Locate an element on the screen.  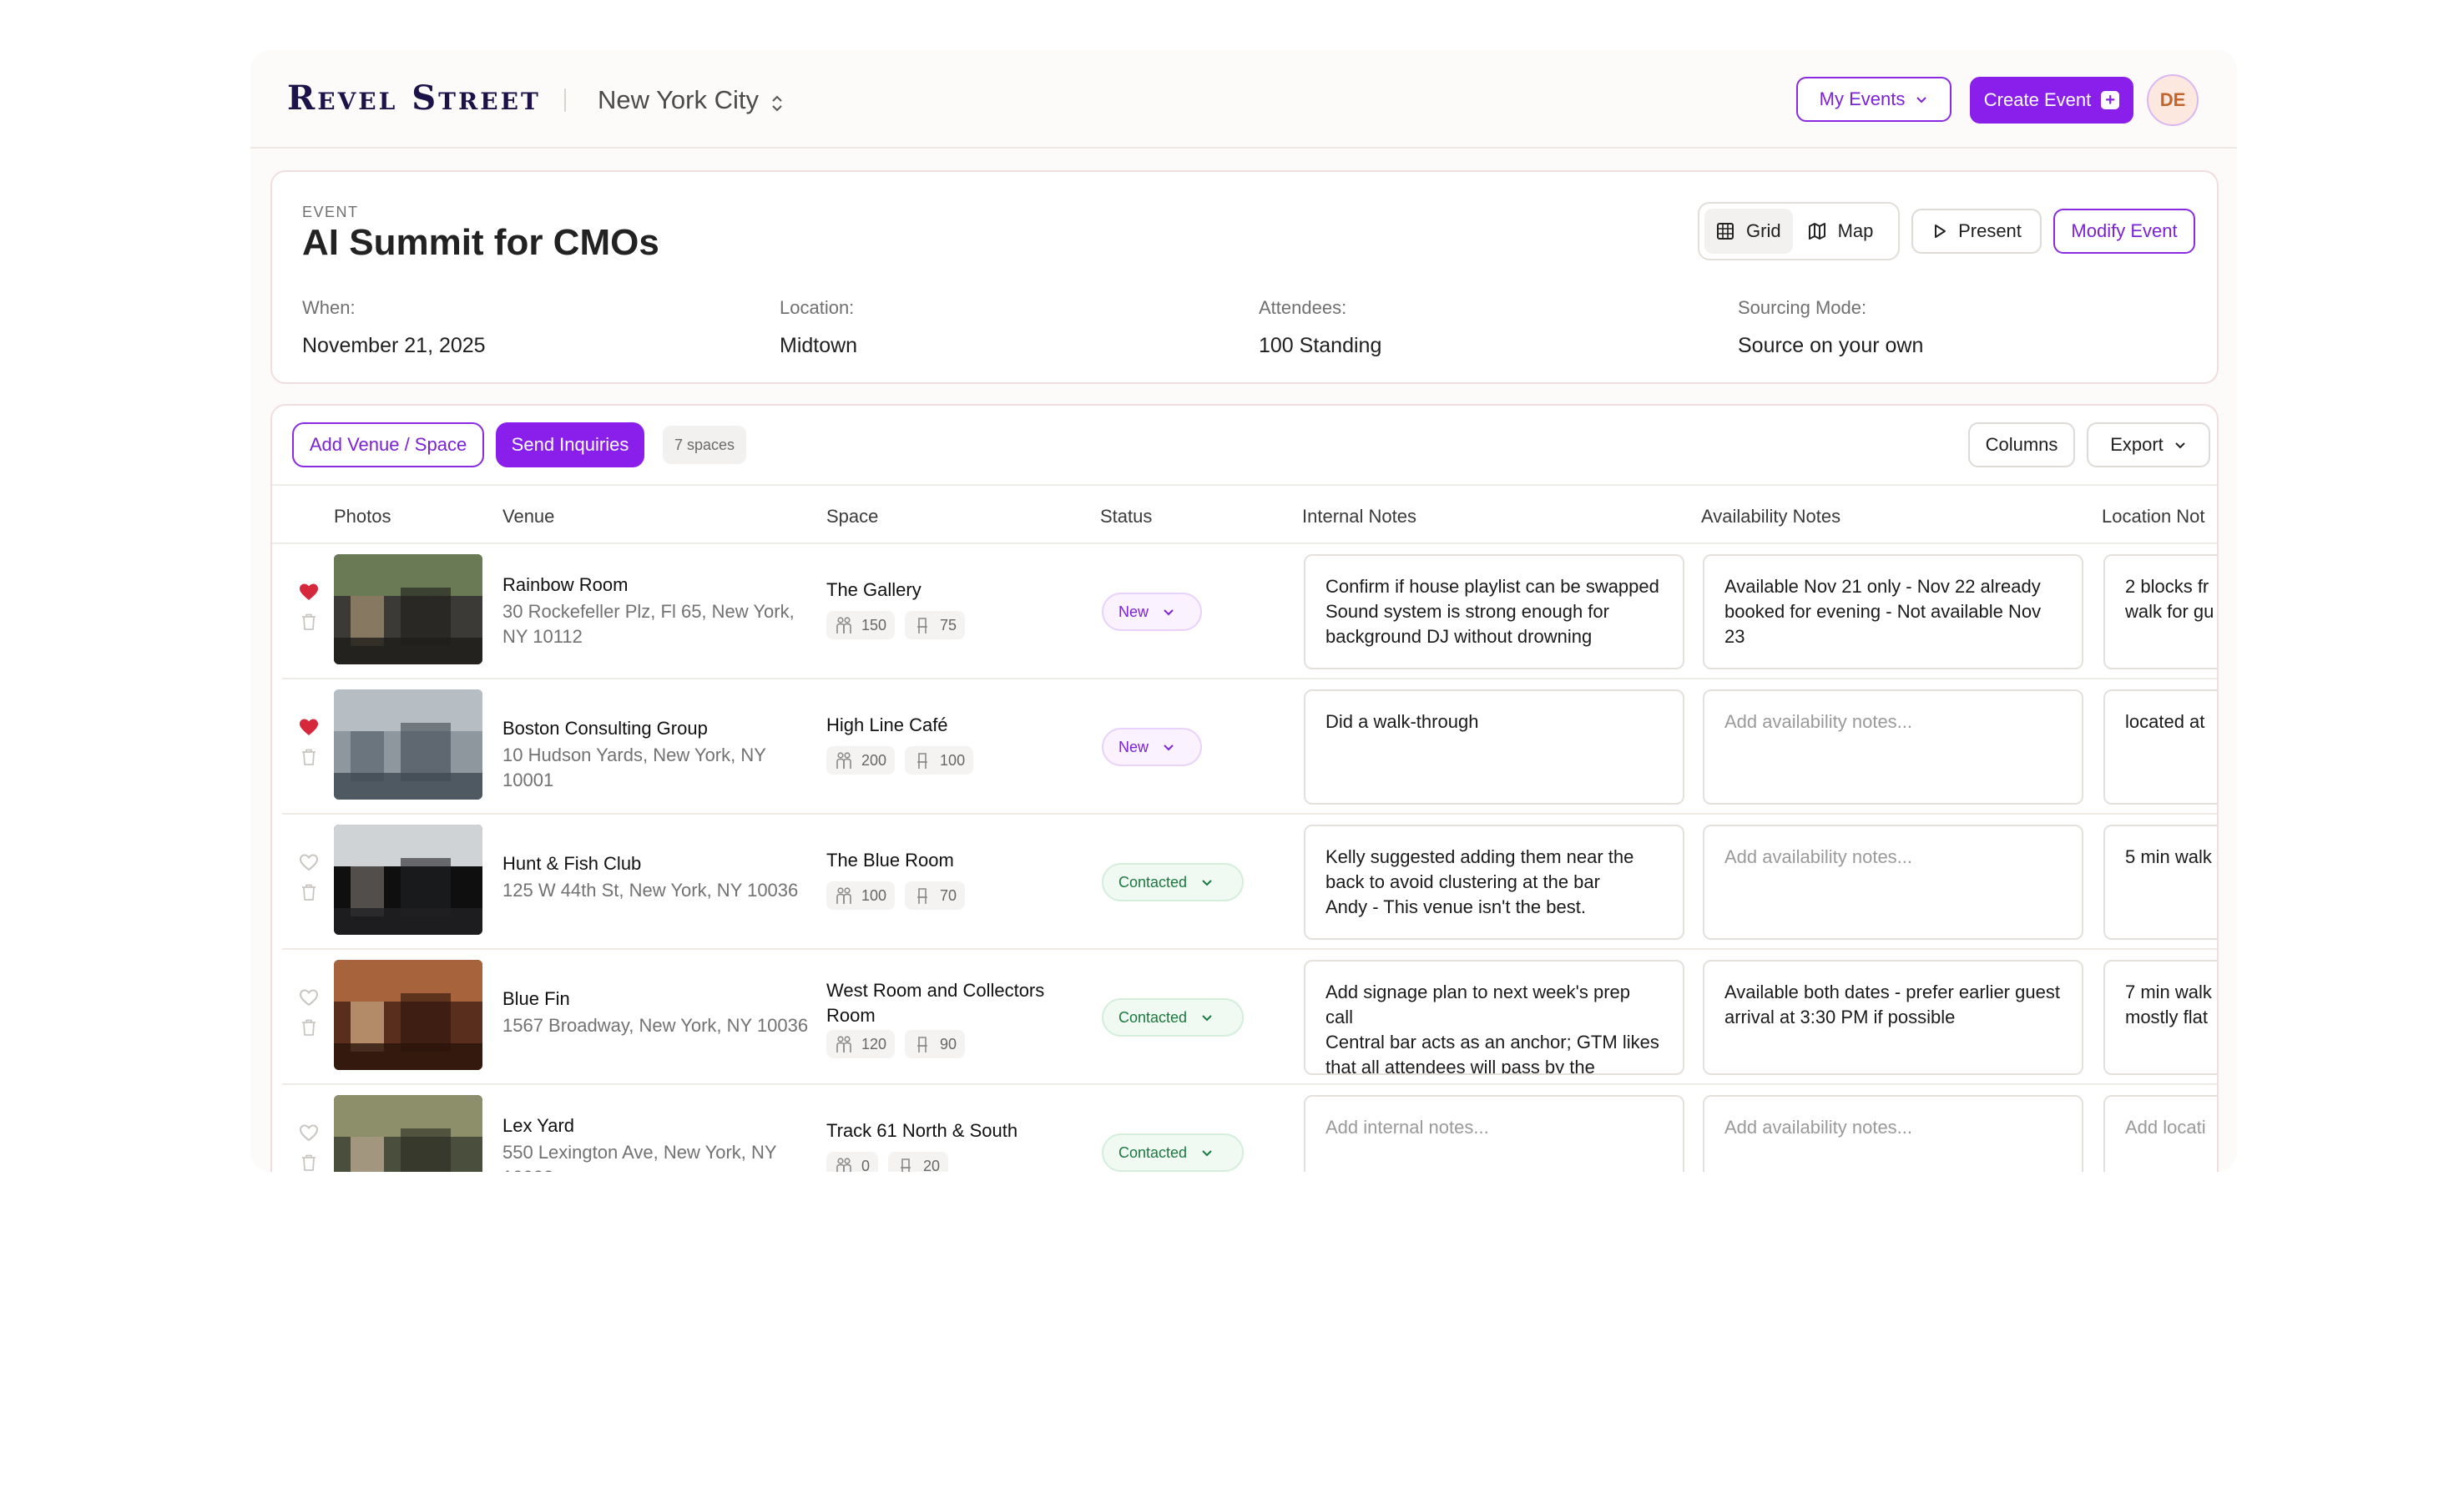
view-toggle: Grid Map is located at coordinates (1799, 231).